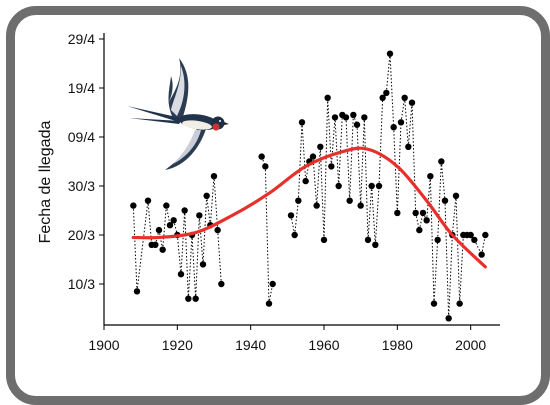  I want to click on x-tick-label: 1920, so click(177, 345).